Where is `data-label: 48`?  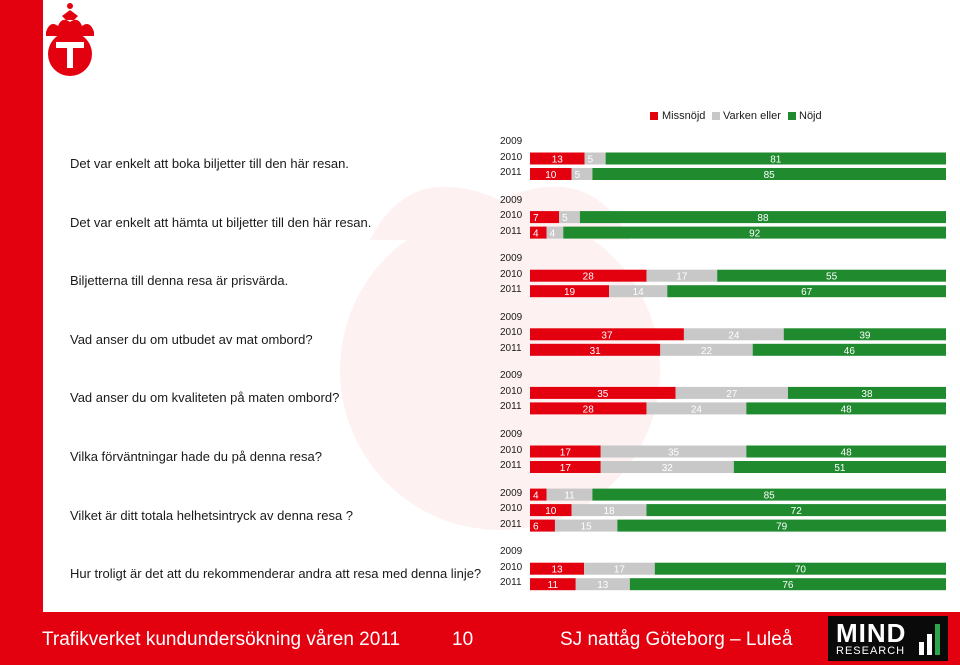 data-label: 48 is located at coordinates (847, 409).